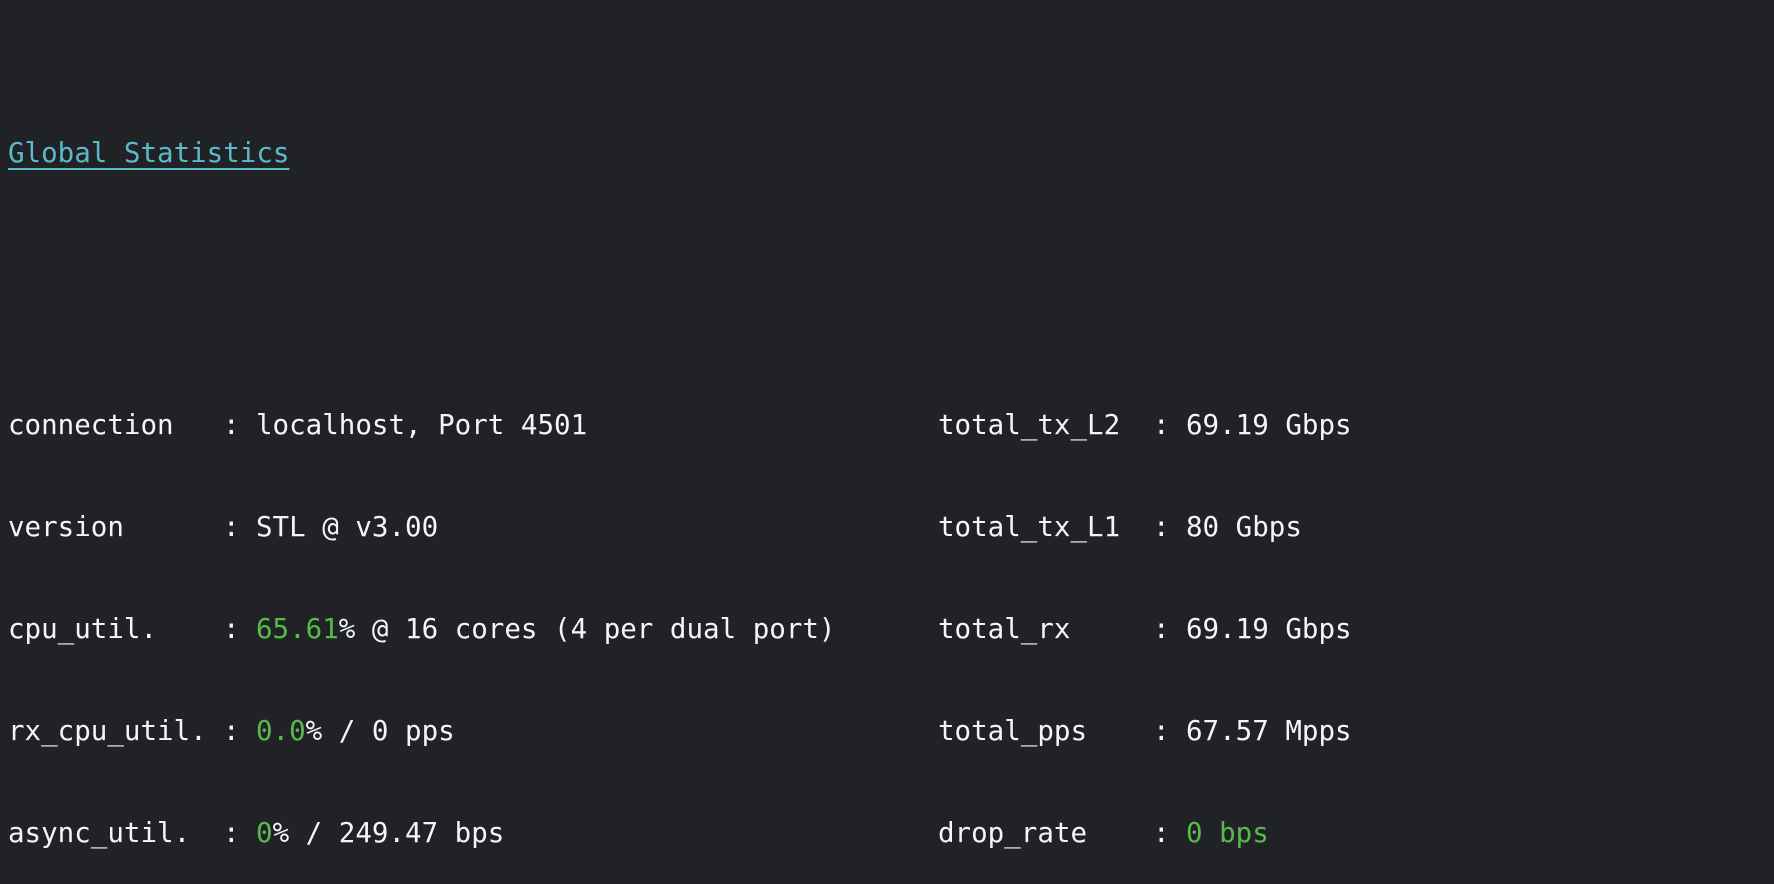 This screenshot has height=884, width=1774. I want to click on global-stat-line: version: STL @ v3.00 total_tx_L1:80 Gbps, so click(891, 527).